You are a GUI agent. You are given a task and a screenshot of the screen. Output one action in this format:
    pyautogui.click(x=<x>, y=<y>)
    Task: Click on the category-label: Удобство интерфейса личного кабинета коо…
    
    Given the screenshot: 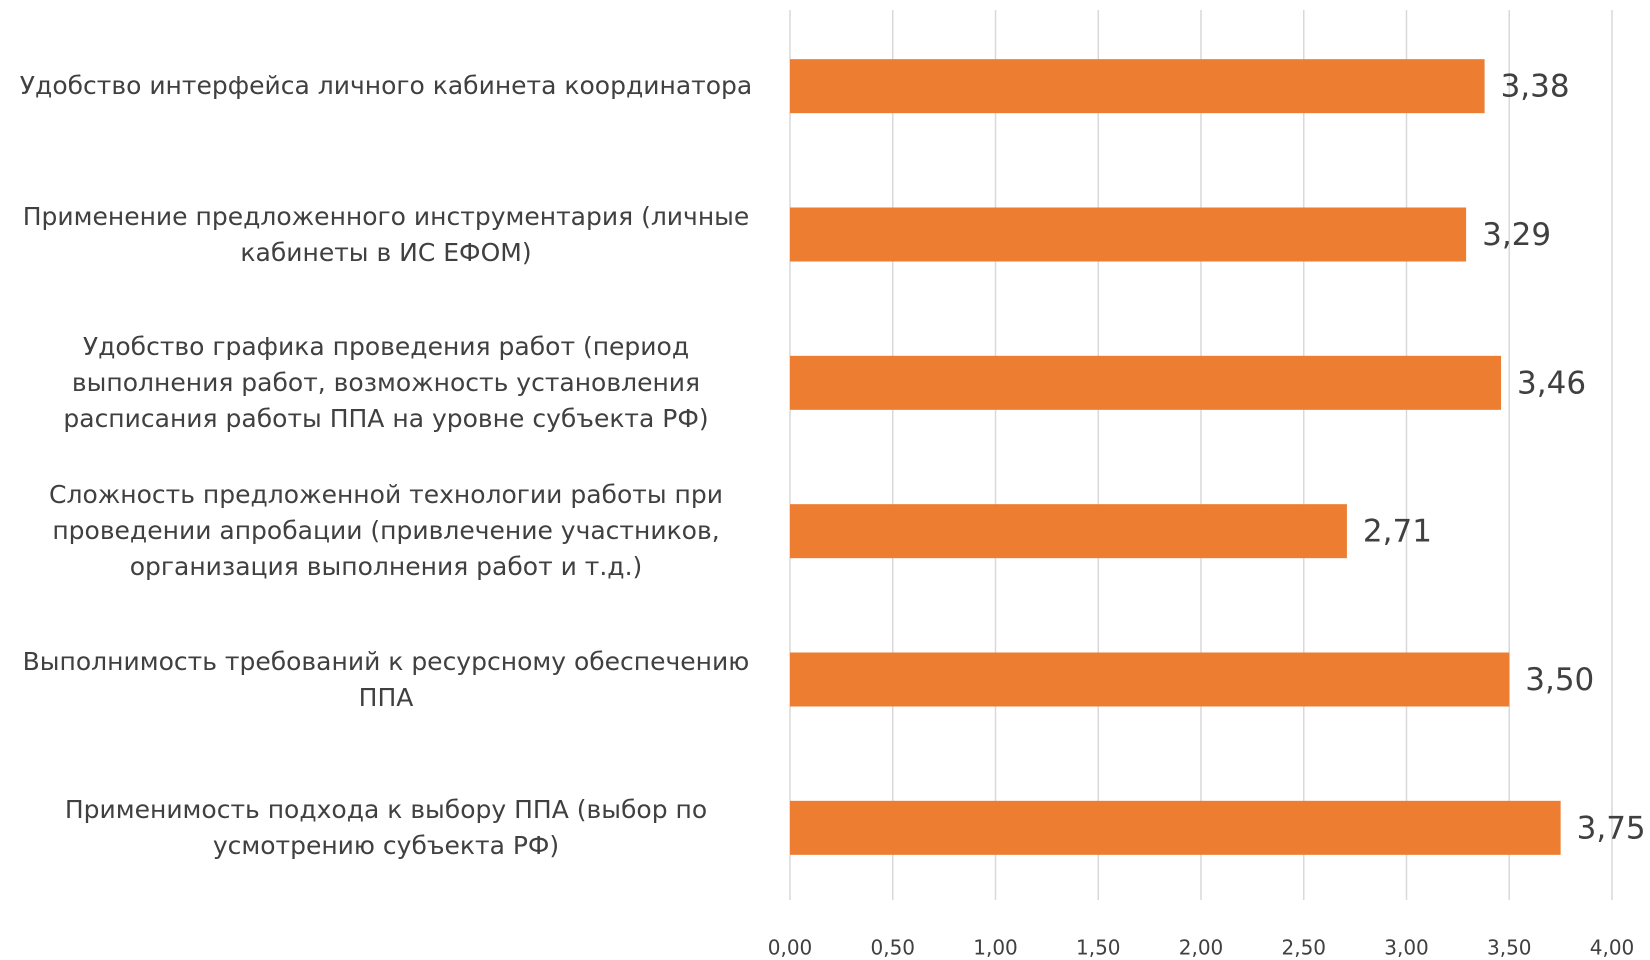 What is the action you would take?
    pyautogui.click(x=386, y=86)
    